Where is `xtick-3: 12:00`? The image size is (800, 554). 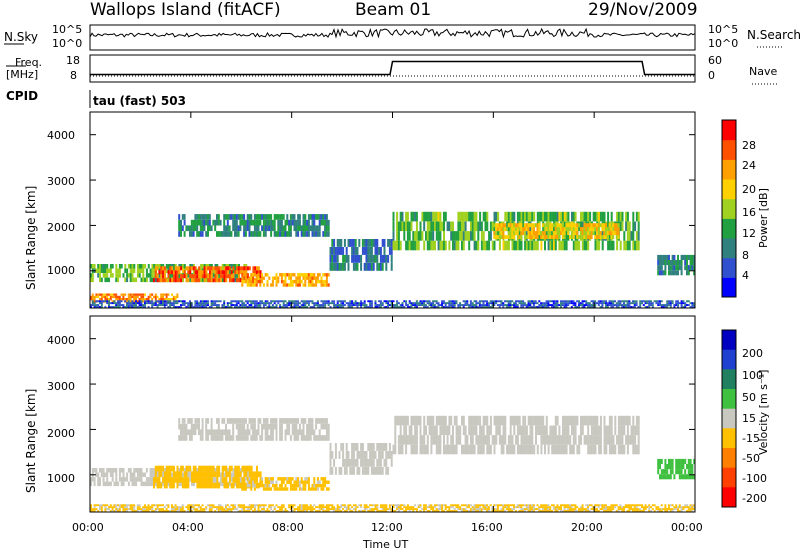
xtick-3: 12:00 is located at coordinates (387, 527).